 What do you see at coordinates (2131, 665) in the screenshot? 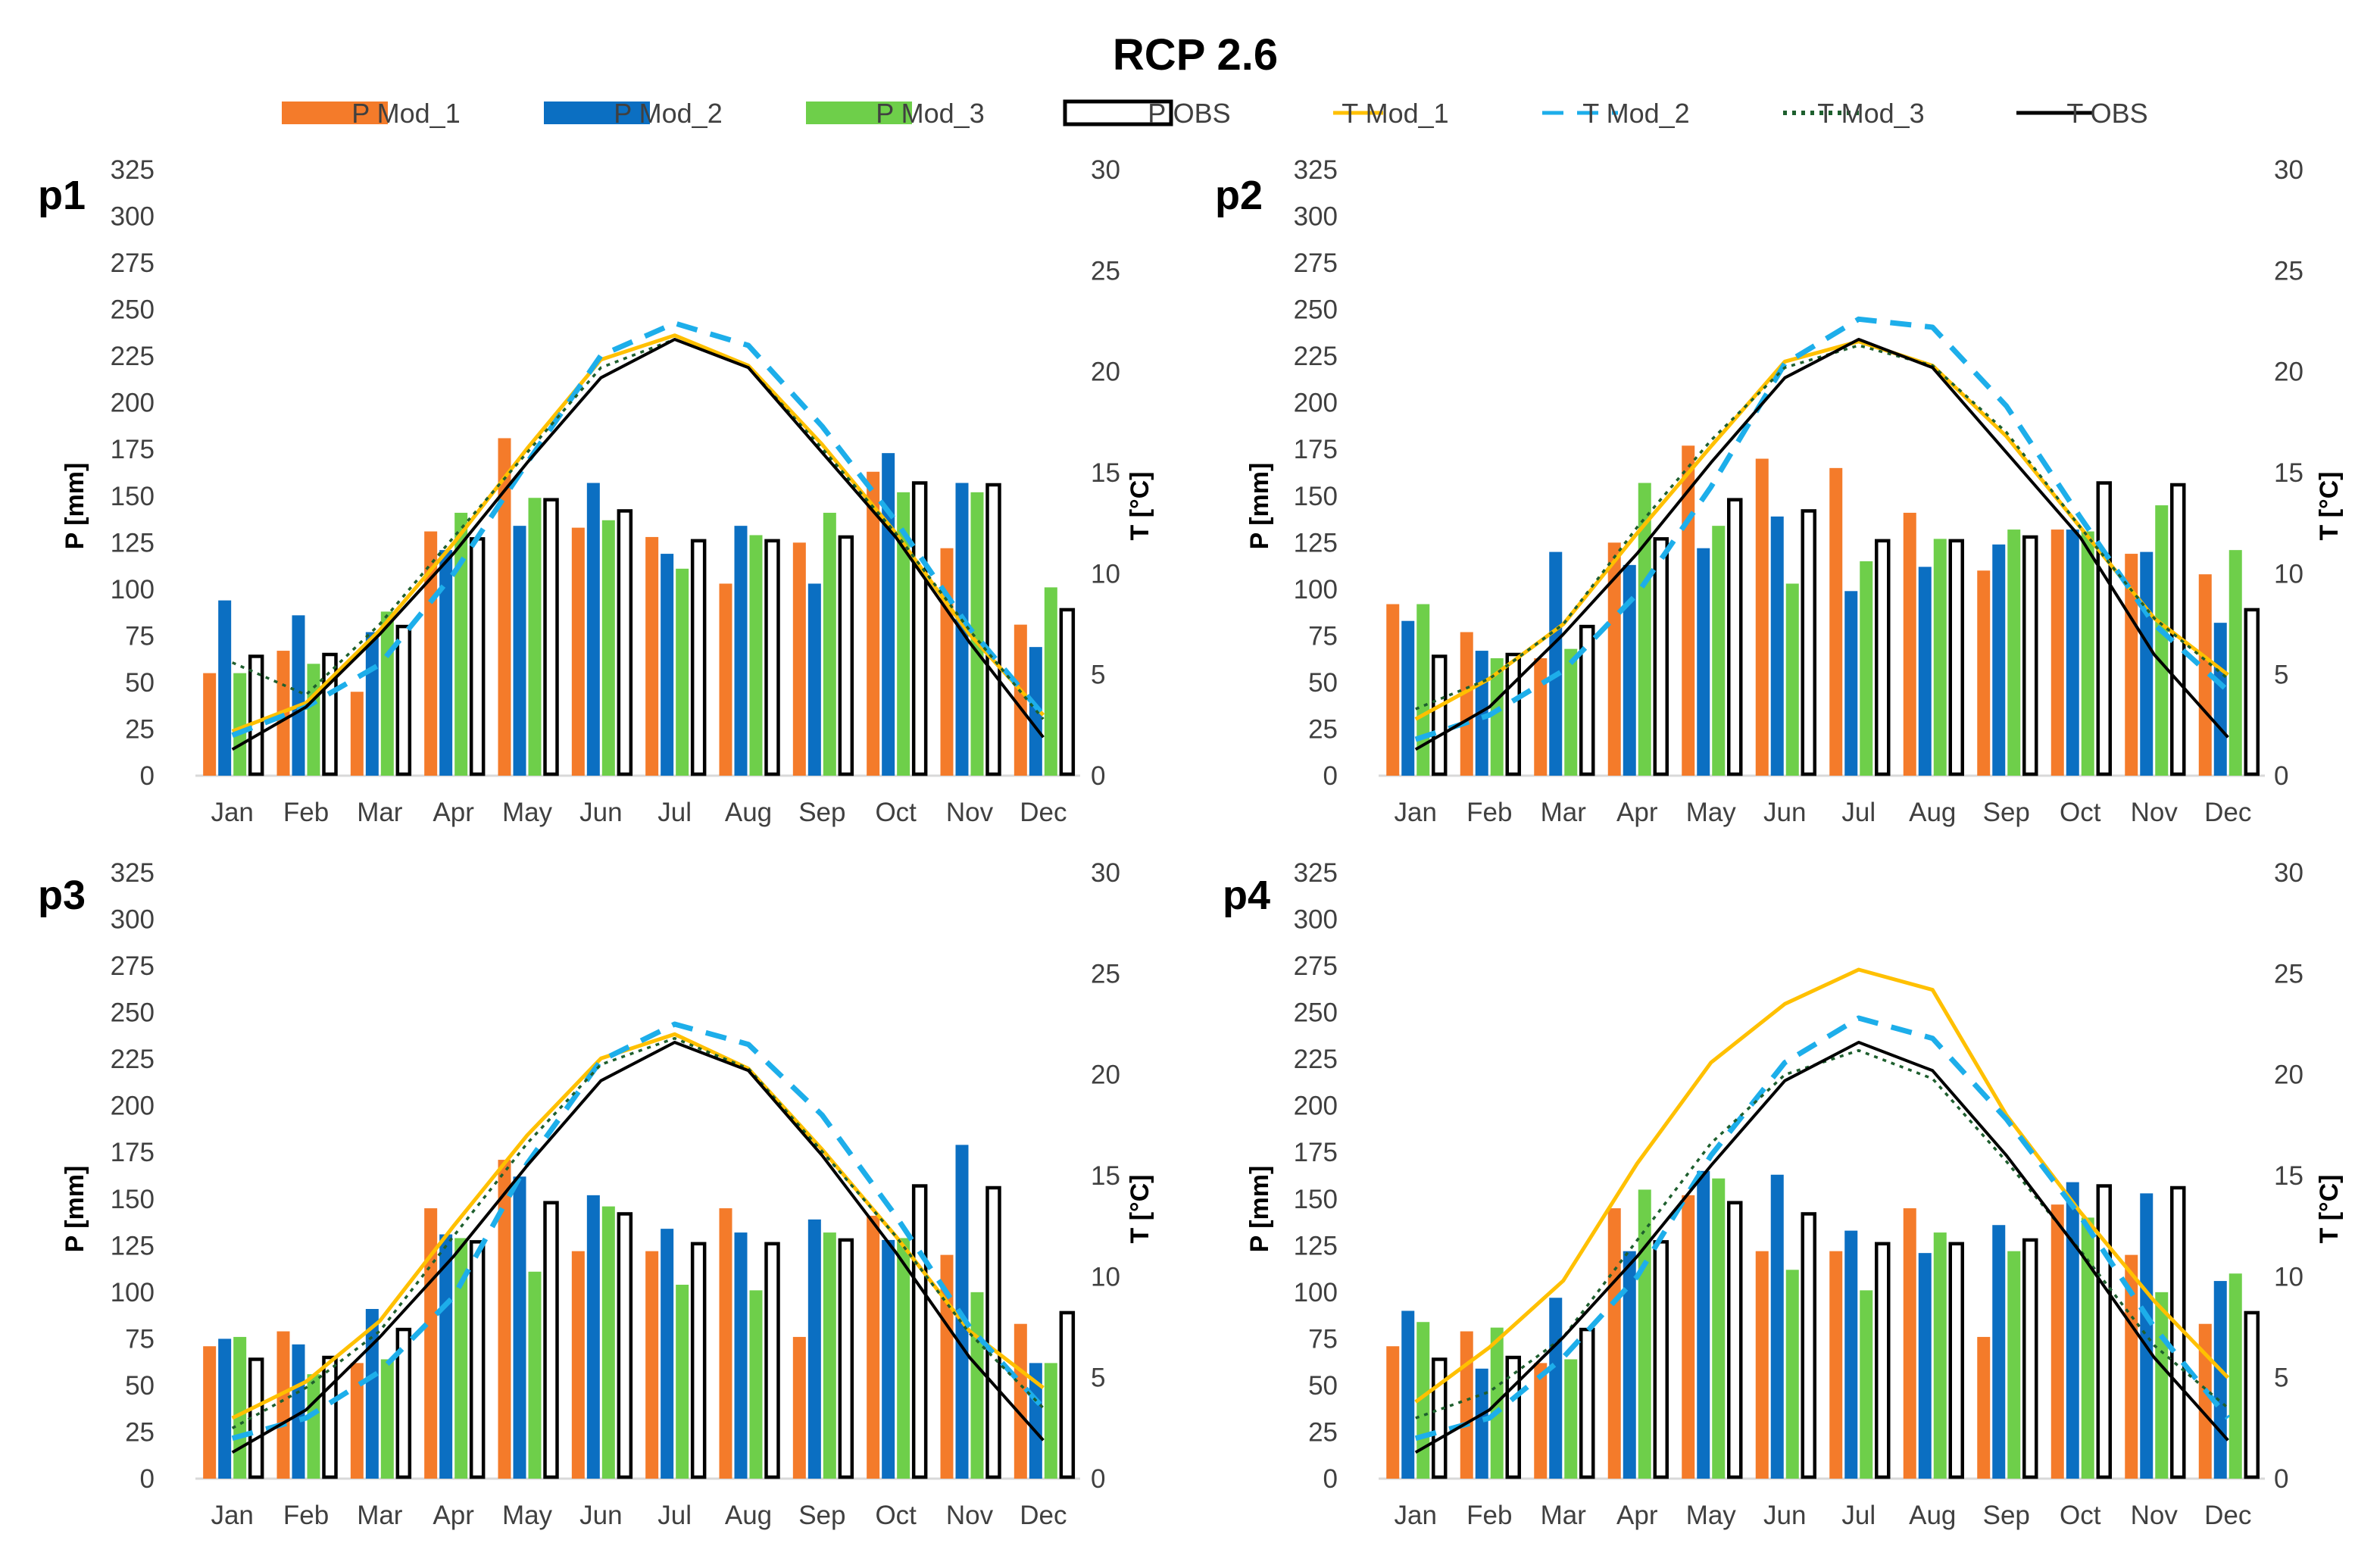
I see `bar-p-mod-1-nov` at bounding box center [2131, 665].